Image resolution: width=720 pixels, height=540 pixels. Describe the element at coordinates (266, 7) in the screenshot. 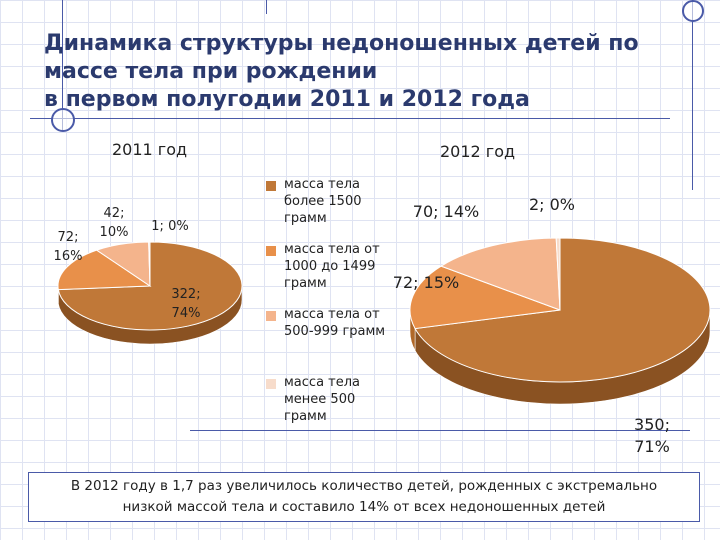

I see `decor-vertical-line-top` at that location.